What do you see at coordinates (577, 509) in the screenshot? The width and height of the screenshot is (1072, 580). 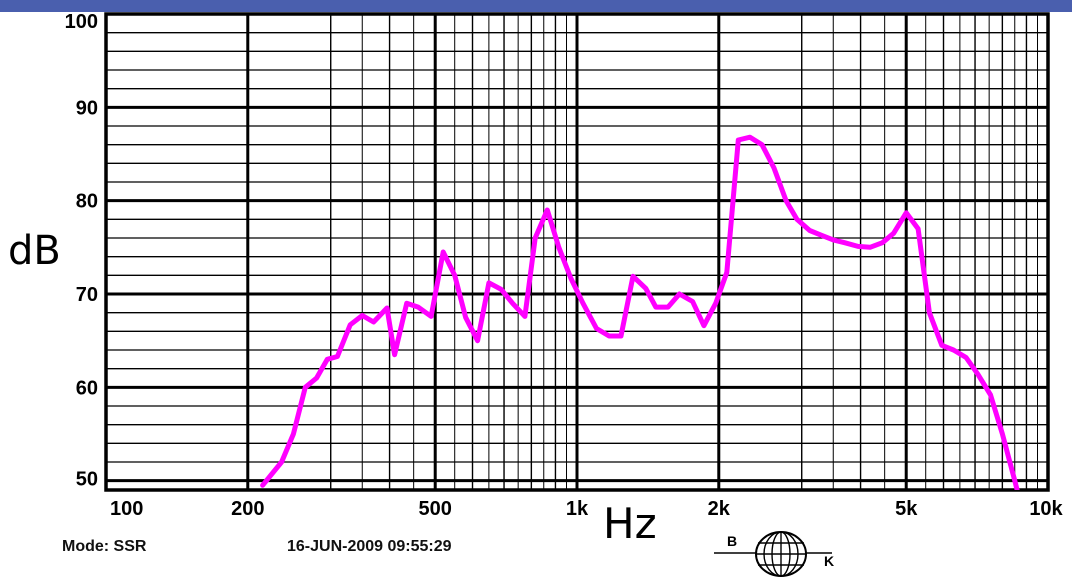 I see `x-tick-label: 1k` at bounding box center [577, 509].